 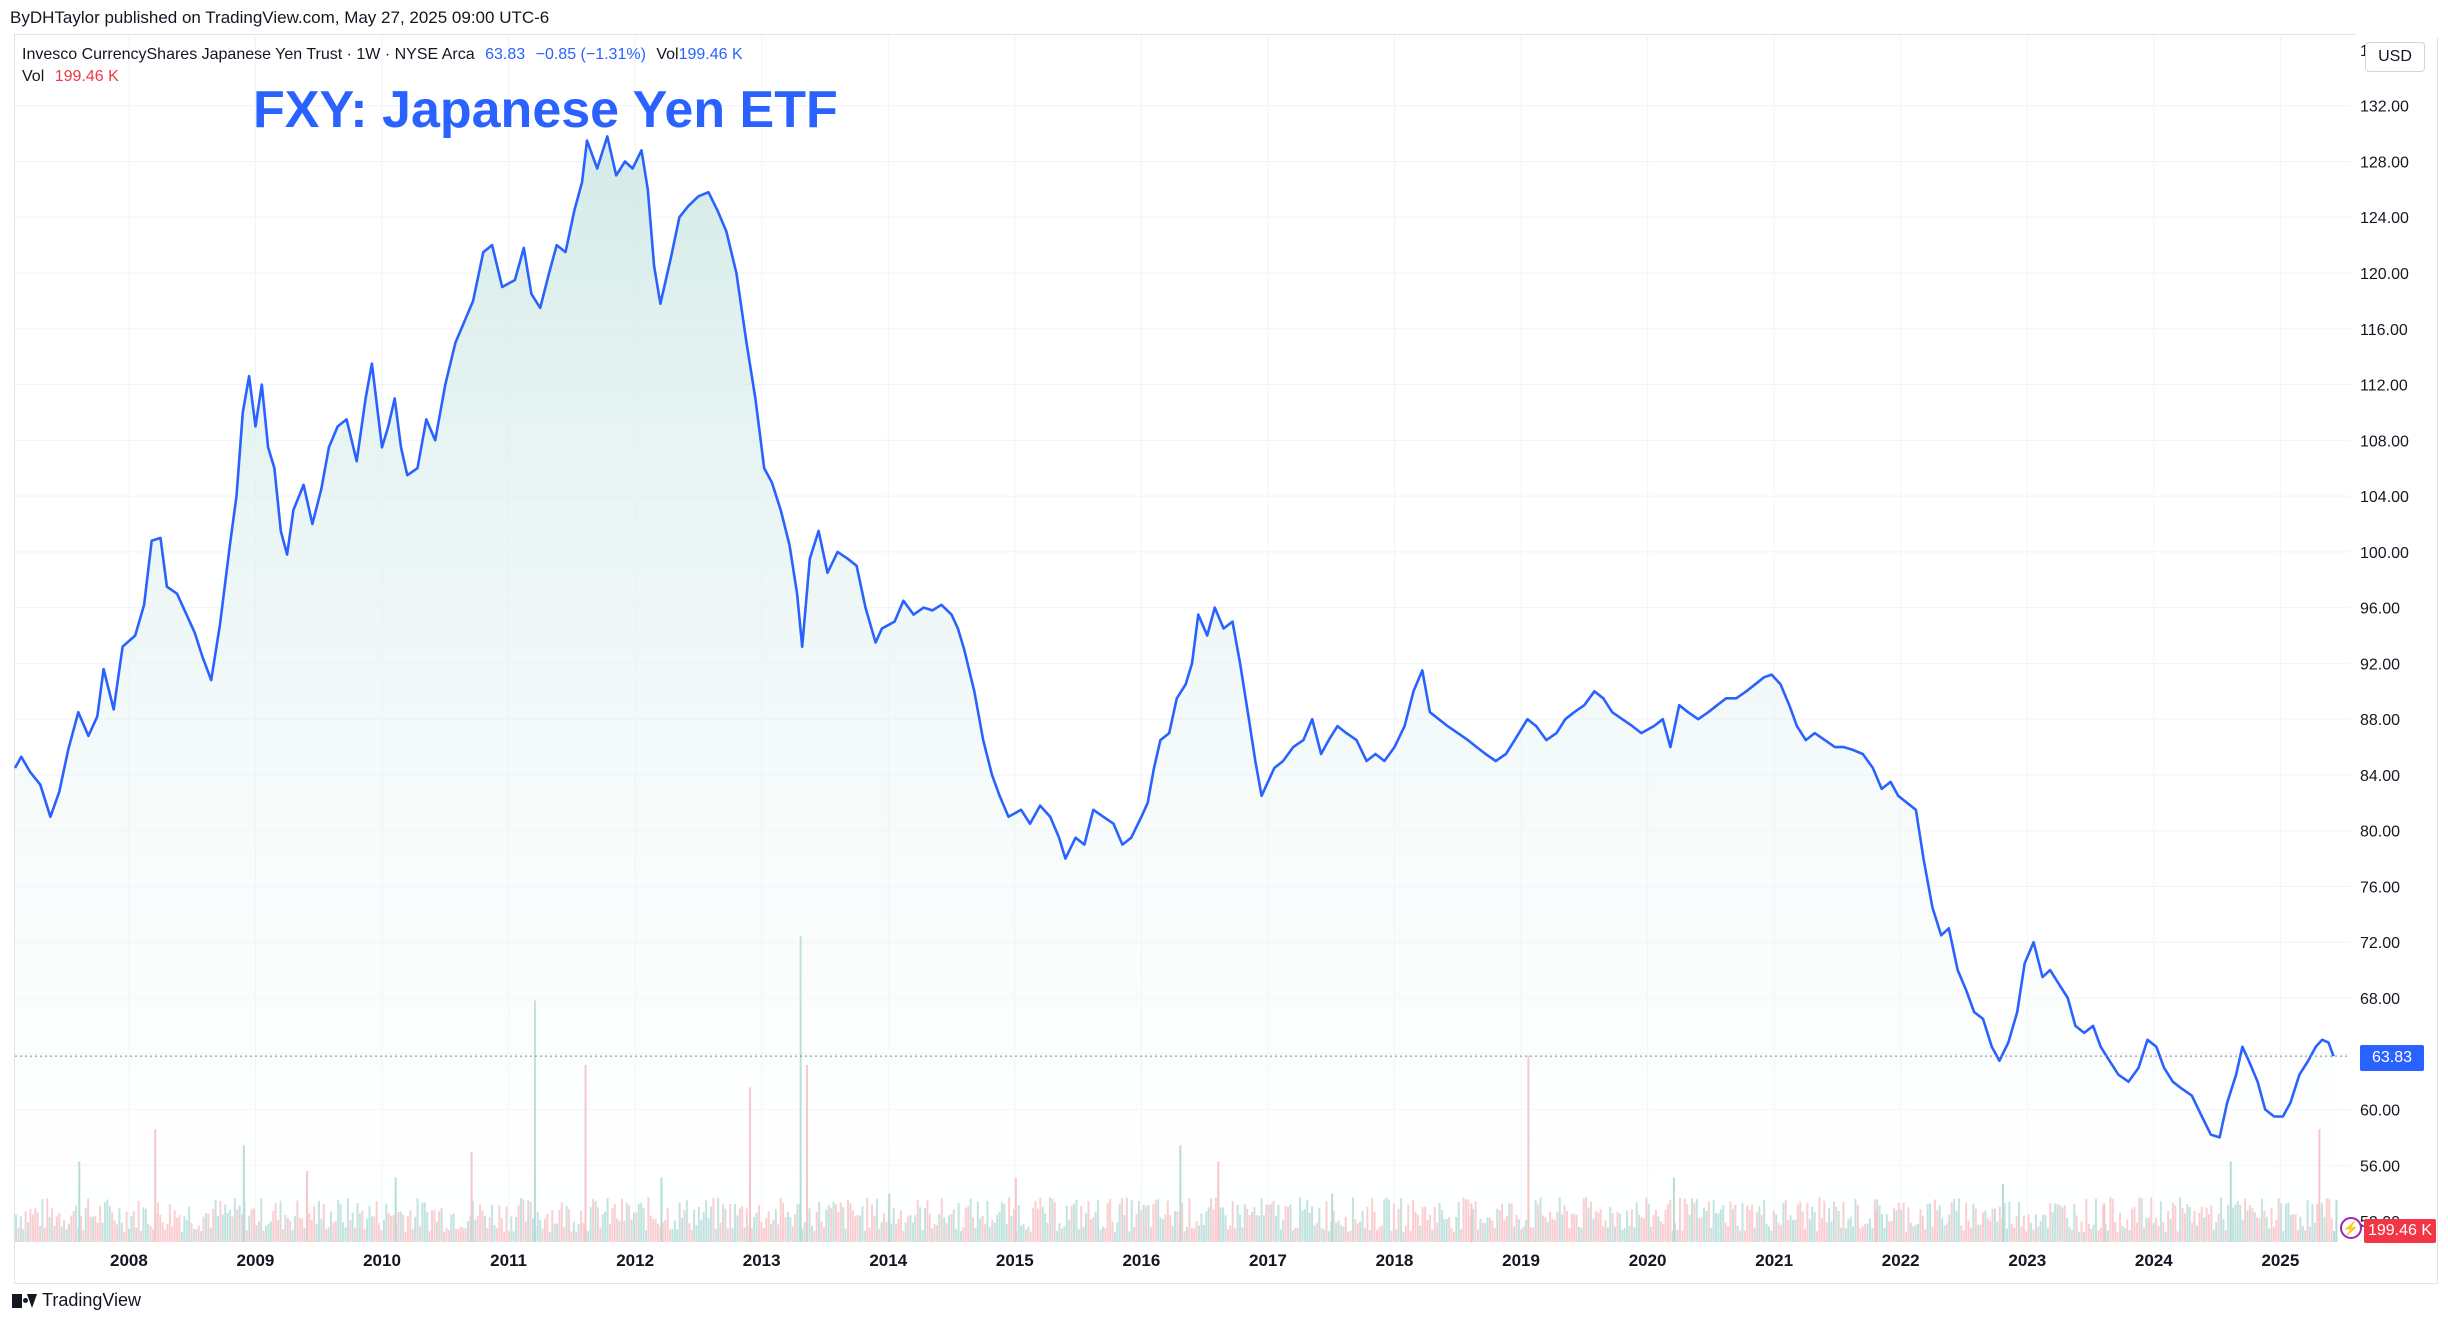 I want to click on y-tick-label: 88.00, so click(x=2380, y=720).